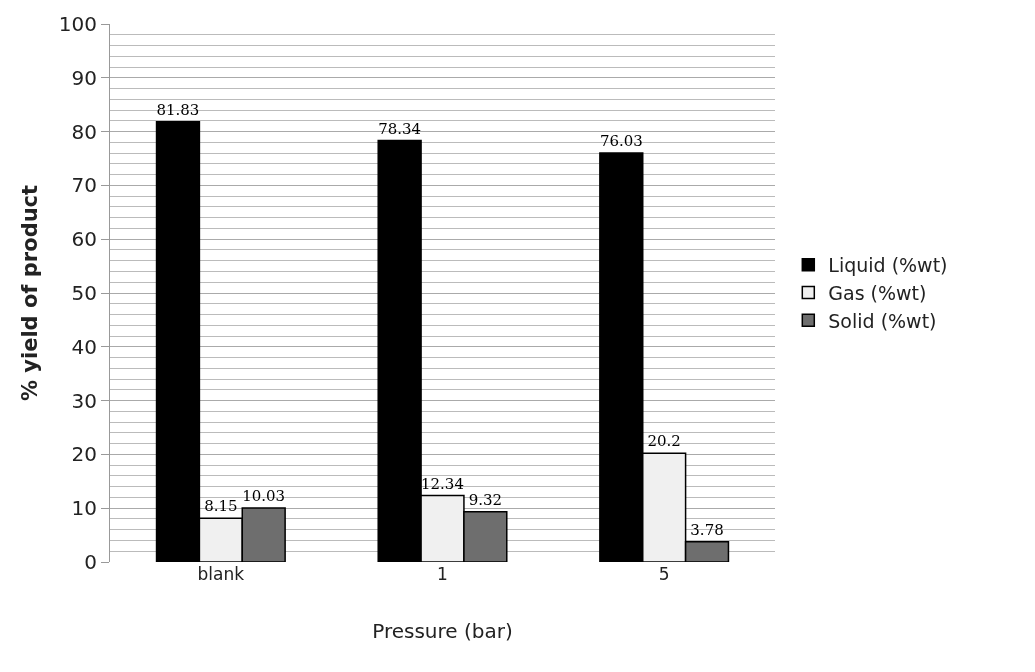  Describe the element at coordinates (90, 562) in the screenshot. I see `y-tick-label: 0` at that location.